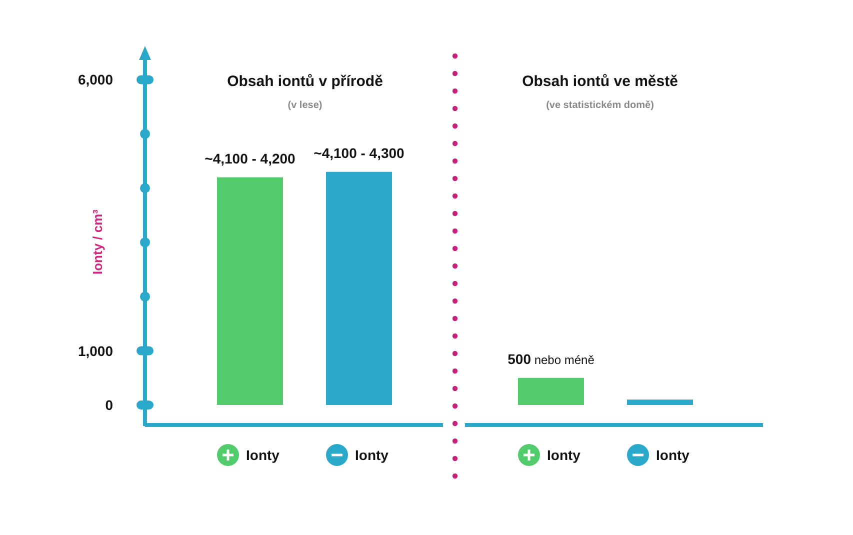  What do you see at coordinates (551, 358) in the screenshot?
I see `data-label: 500 nebo méně` at bounding box center [551, 358].